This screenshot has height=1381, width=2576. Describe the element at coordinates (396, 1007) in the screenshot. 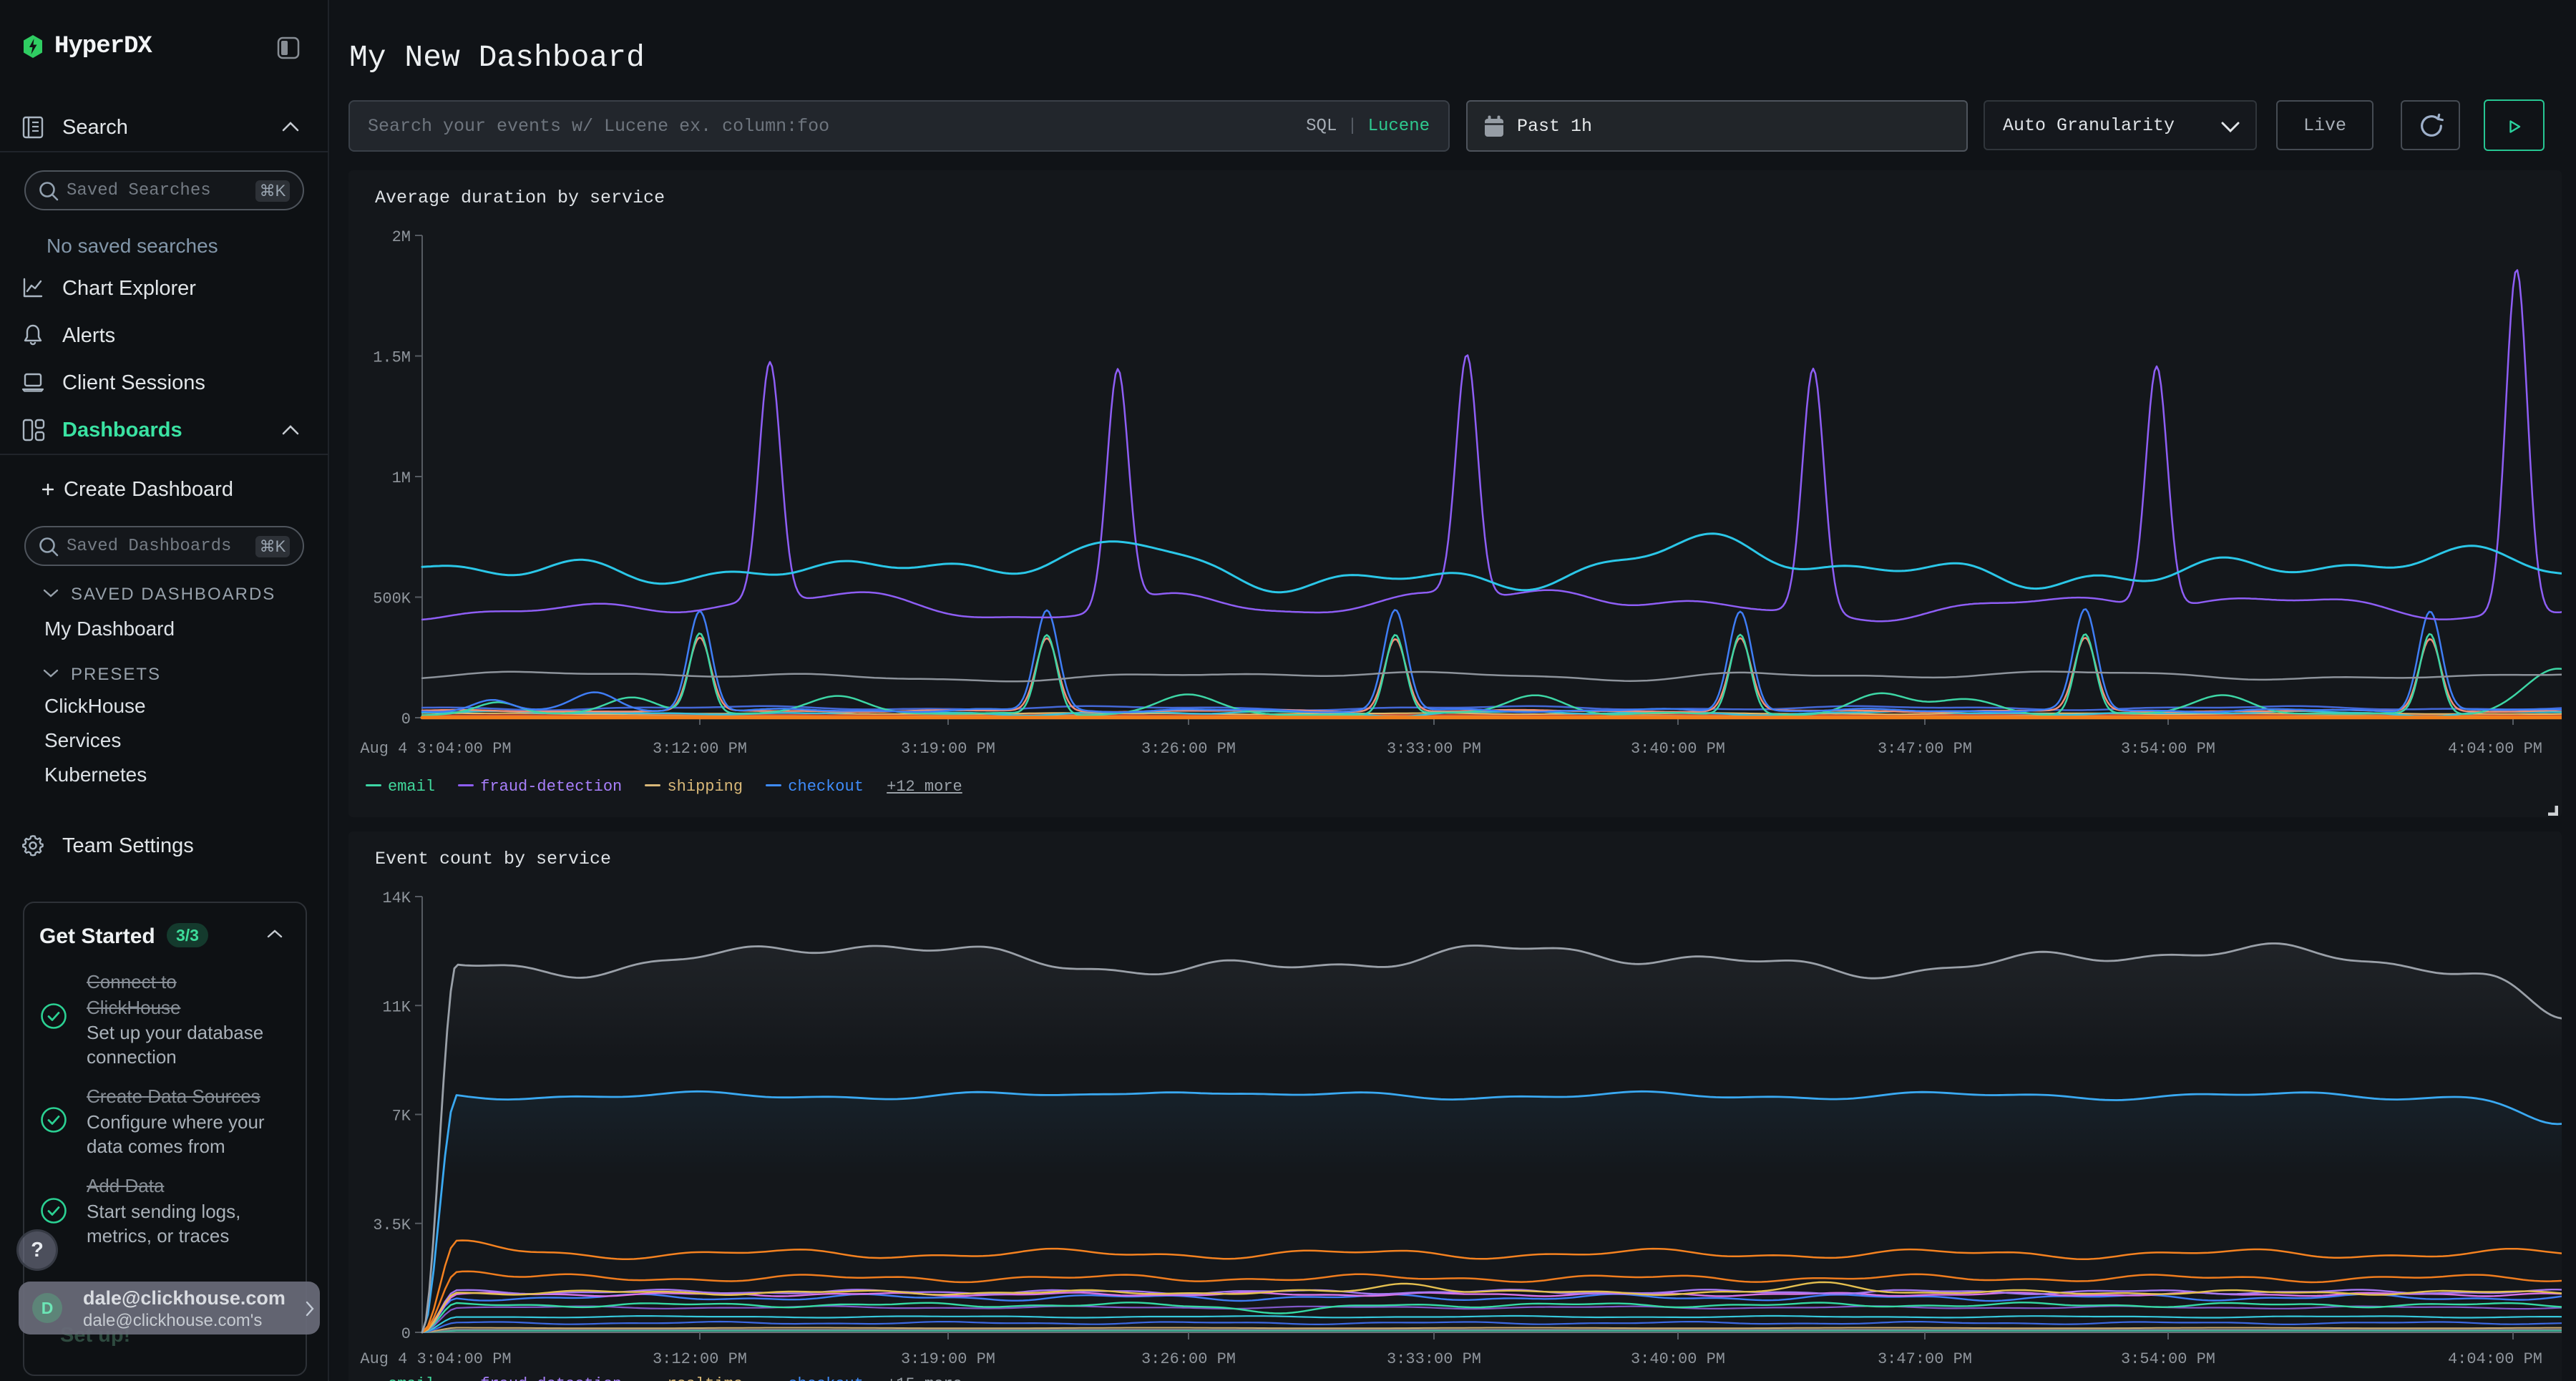

I see `svg-text: 11K` at that location.